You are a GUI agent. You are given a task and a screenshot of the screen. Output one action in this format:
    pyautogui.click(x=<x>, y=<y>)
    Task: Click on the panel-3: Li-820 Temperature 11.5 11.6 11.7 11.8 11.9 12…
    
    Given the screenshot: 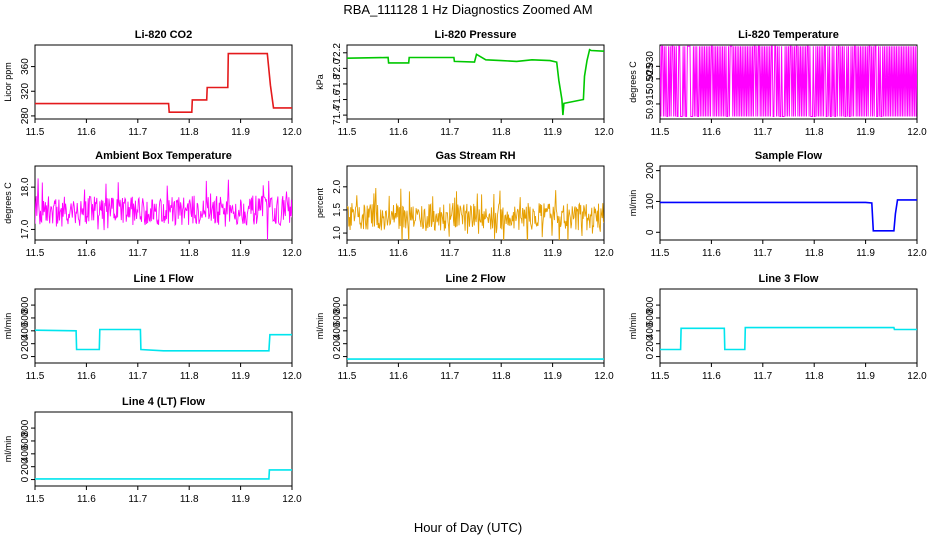 What is the action you would take?
    pyautogui.click(x=777, y=83)
    